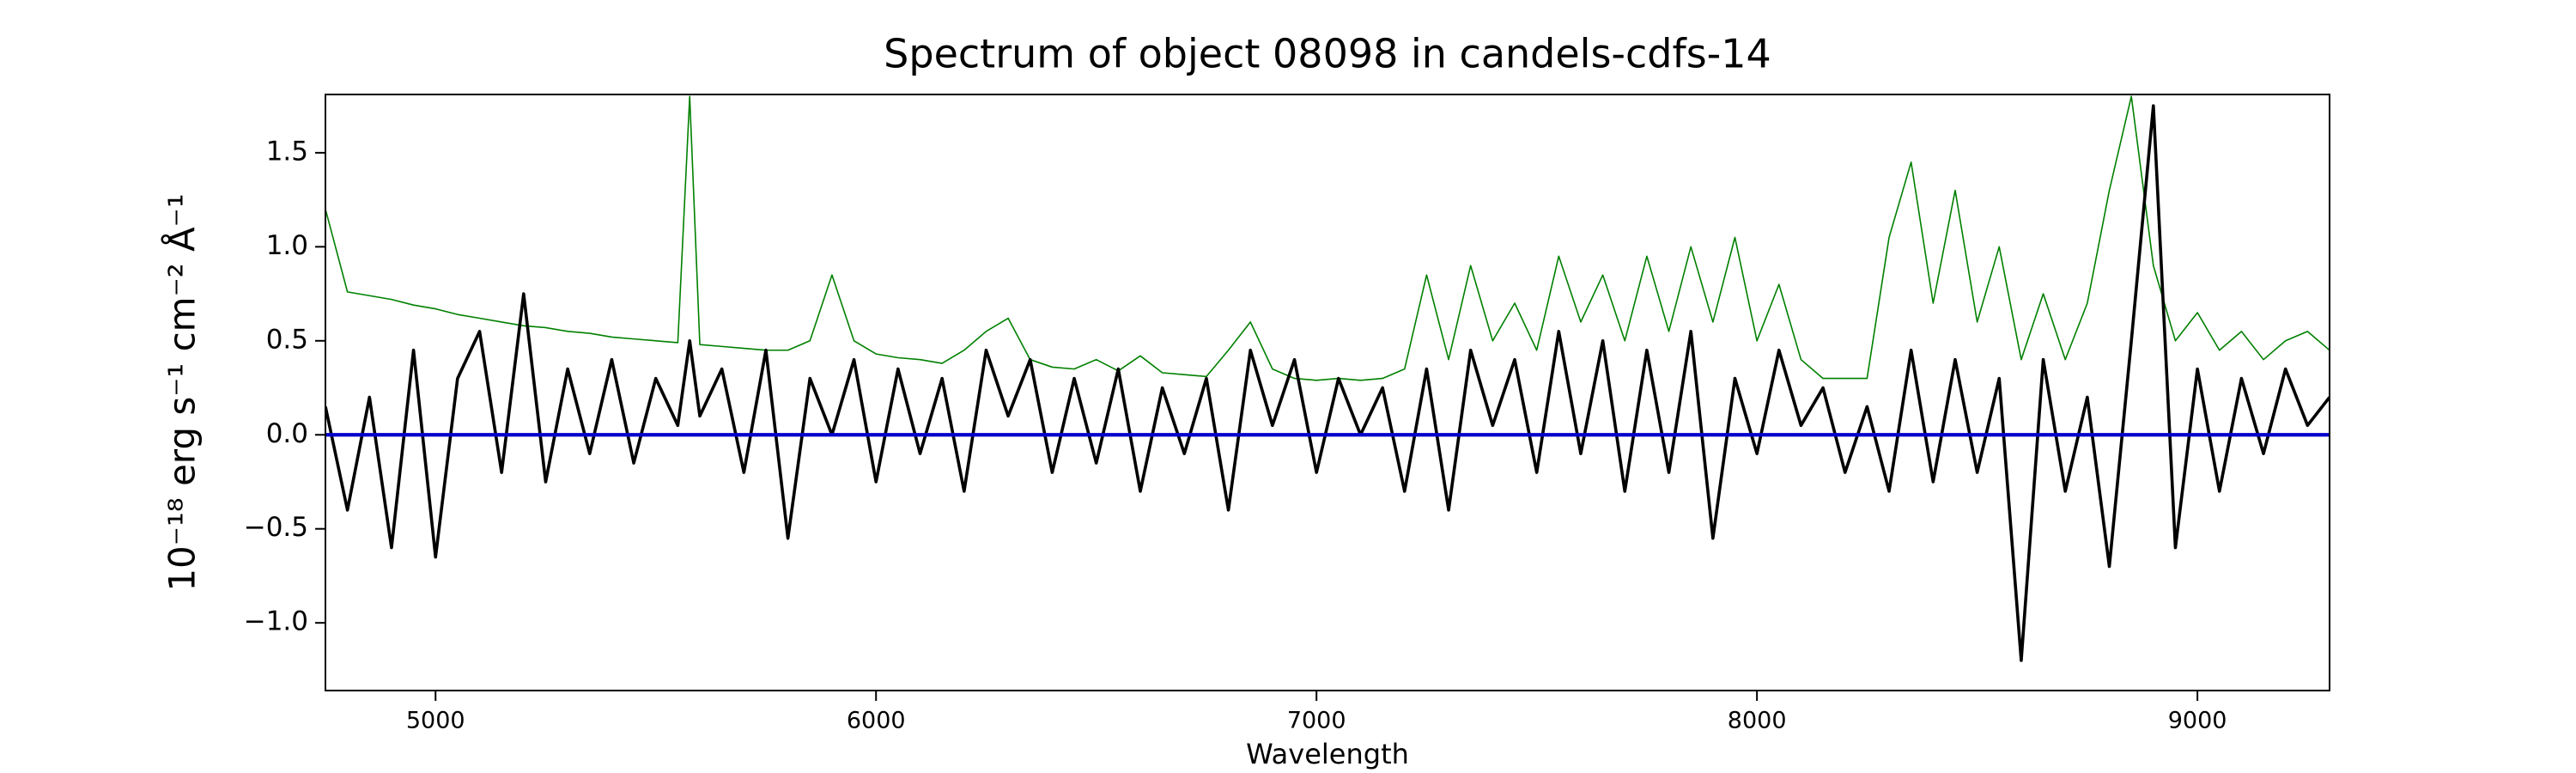  What do you see at coordinates (287, 433) in the screenshot?
I see `y-tick-label: 0.0` at bounding box center [287, 433].